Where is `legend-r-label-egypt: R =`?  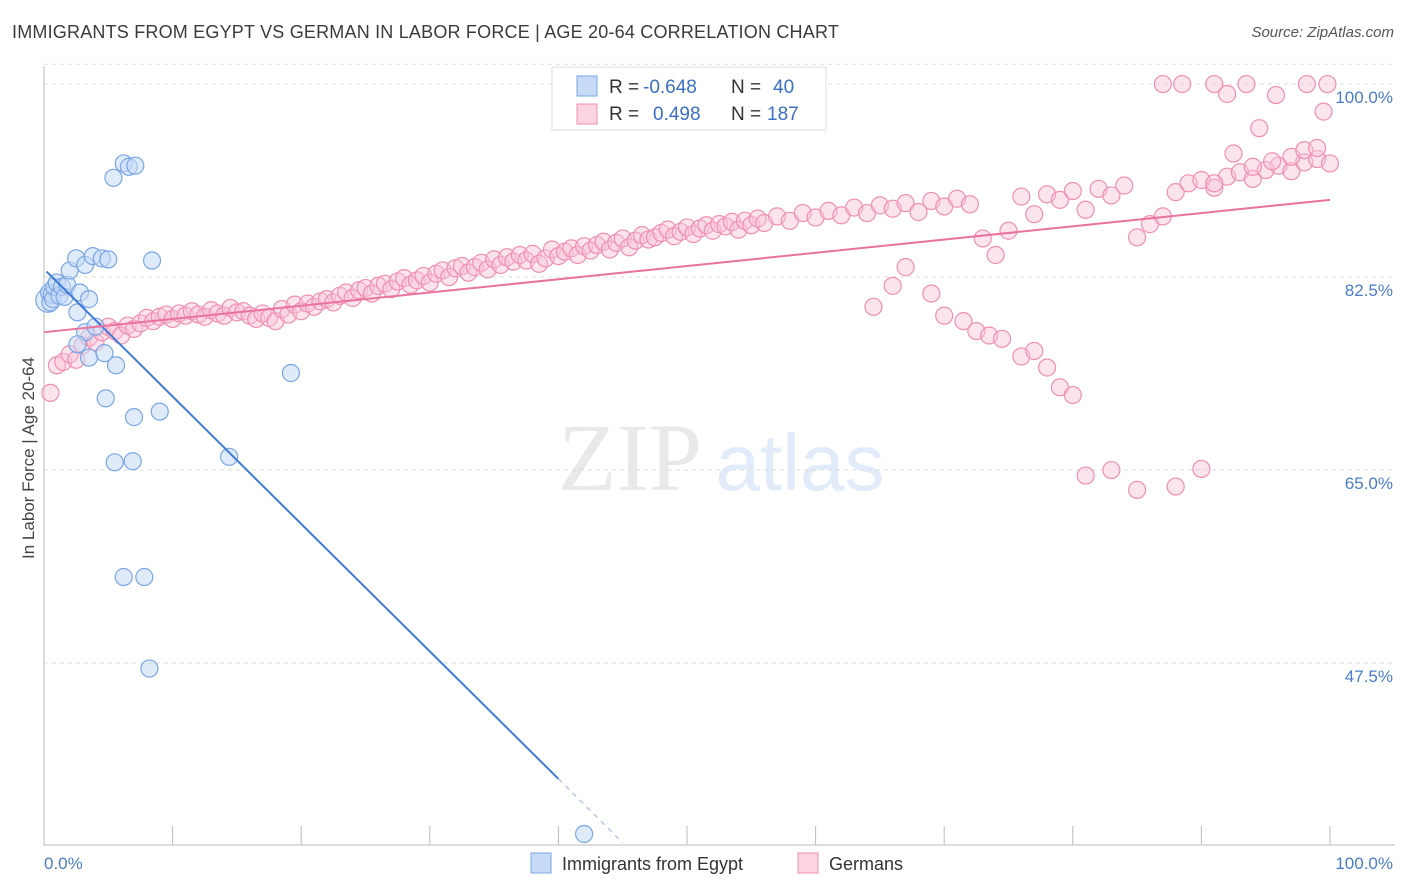 legend-r-label-egypt: R = is located at coordinates (624, 87).